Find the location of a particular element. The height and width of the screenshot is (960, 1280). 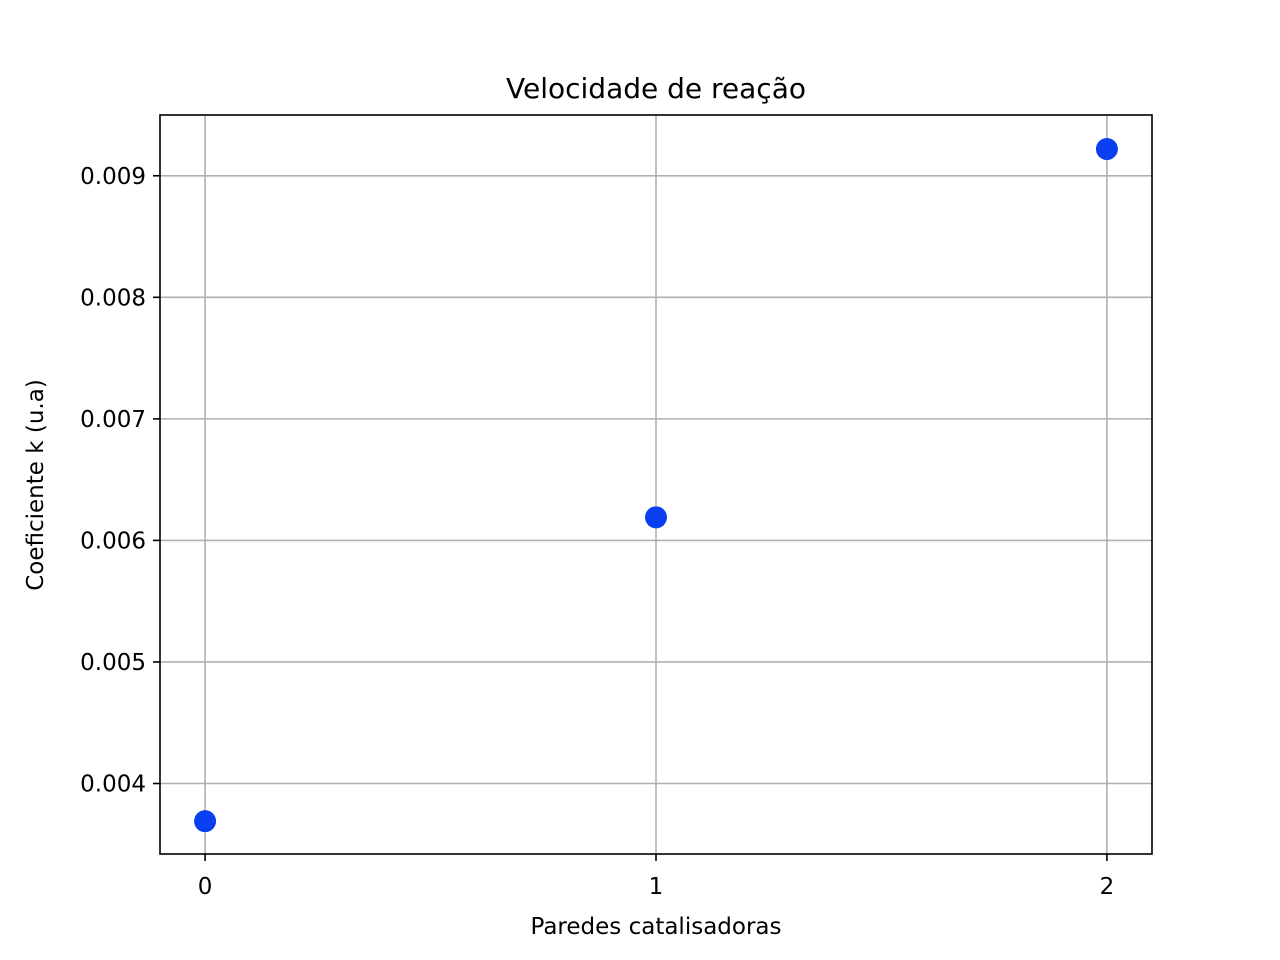

y-tick-label: 0.005 is located at coordinates (113, 663).